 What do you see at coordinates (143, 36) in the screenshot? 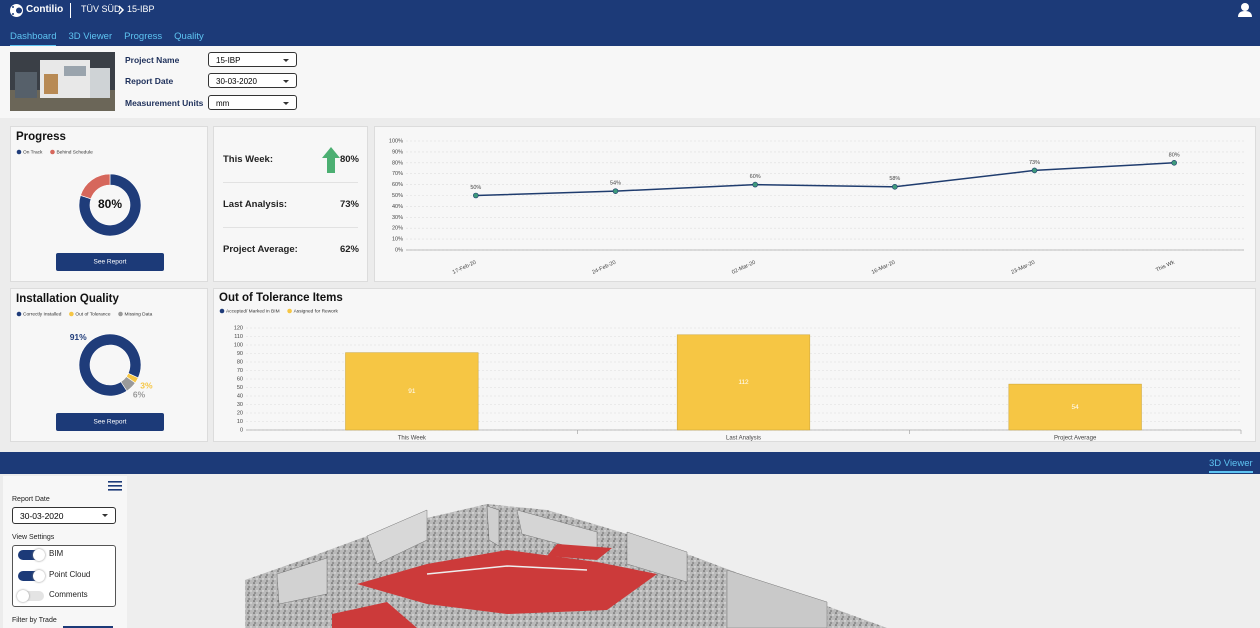
I see `nav-tab: Progress` at bounding box center [143, 36].